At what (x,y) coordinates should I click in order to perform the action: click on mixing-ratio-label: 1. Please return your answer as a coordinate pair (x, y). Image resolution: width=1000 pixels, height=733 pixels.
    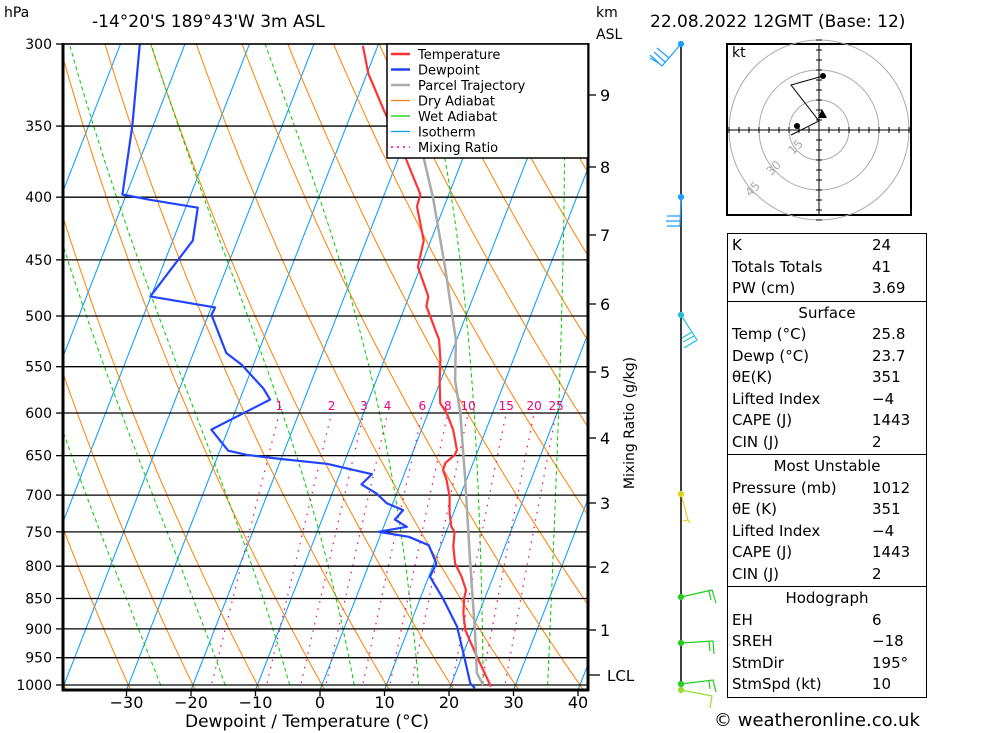
    Looking at the image, I should click on (279, 406).